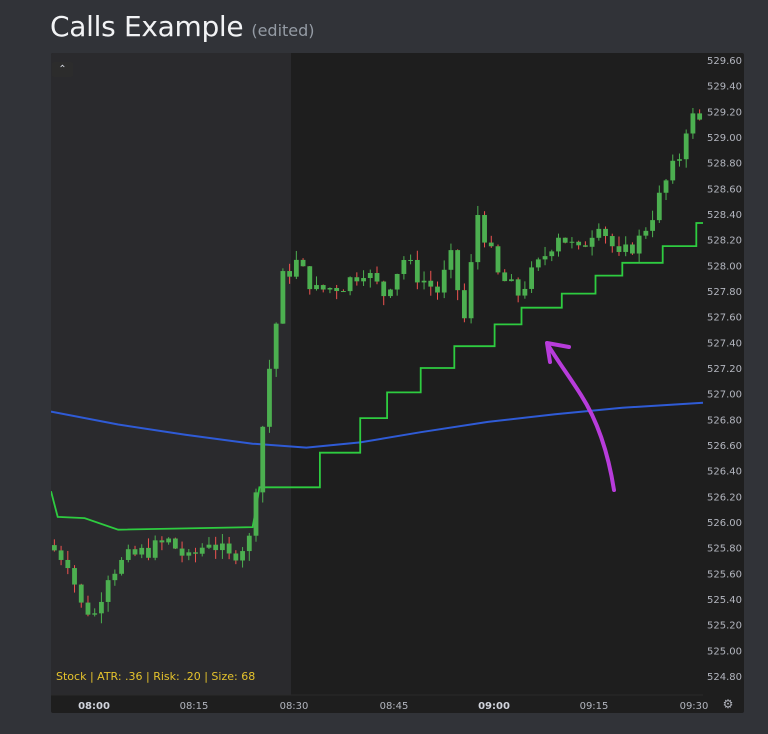  Describe the element at coordinates (94, 706) in the screenshot. I see `x-axis-tick-label: 08:00` at that location.